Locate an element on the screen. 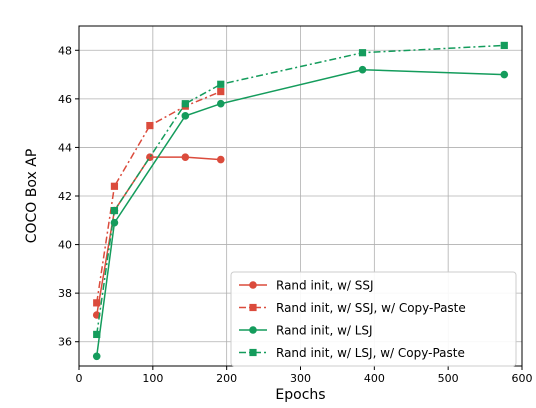  legend-item: Rand init, w/ SSJ is located at coordinates (306, 286).